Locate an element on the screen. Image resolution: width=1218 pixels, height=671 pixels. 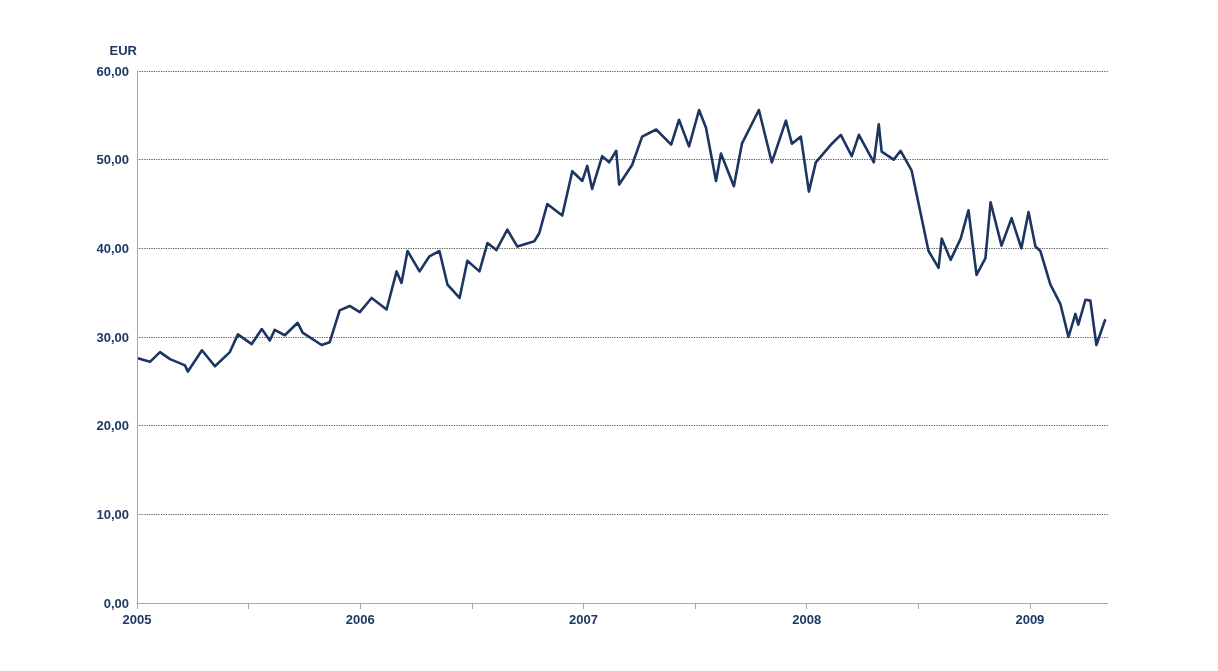
y-tick-label: 40,00 is located at coordinates (112, 248).